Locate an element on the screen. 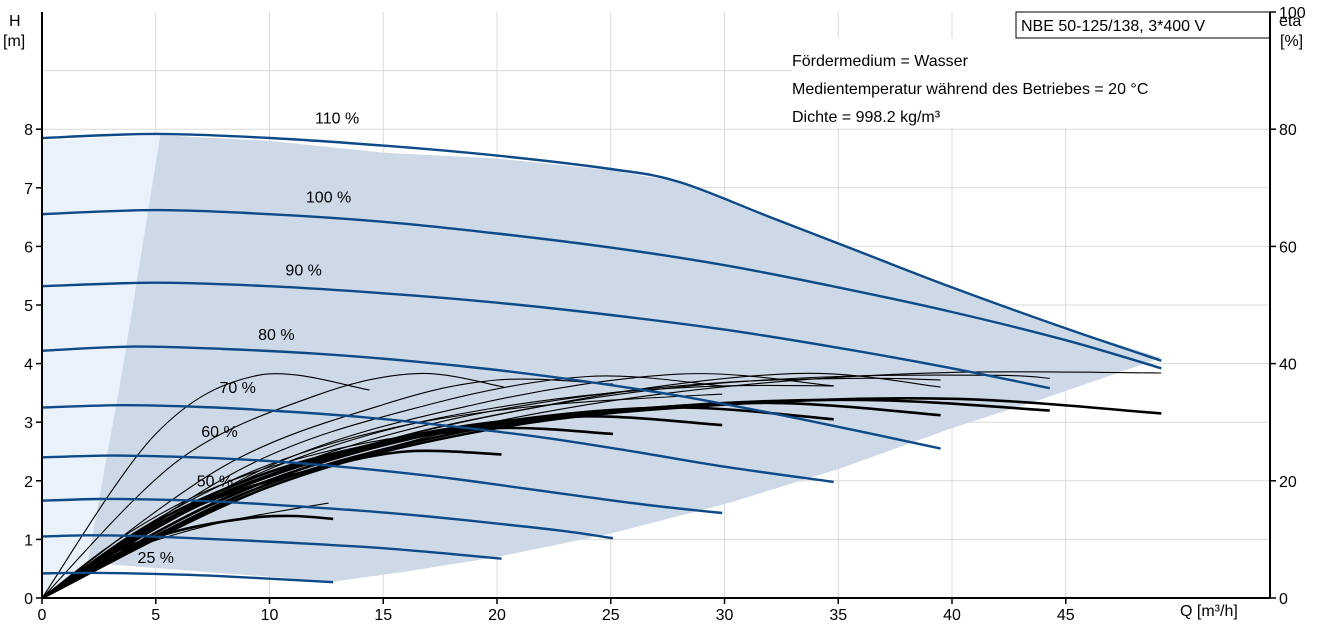 The height and width of the screenshot is (624, 1317). y-axis-label-right: eta is located at coordinates (1290, 21).